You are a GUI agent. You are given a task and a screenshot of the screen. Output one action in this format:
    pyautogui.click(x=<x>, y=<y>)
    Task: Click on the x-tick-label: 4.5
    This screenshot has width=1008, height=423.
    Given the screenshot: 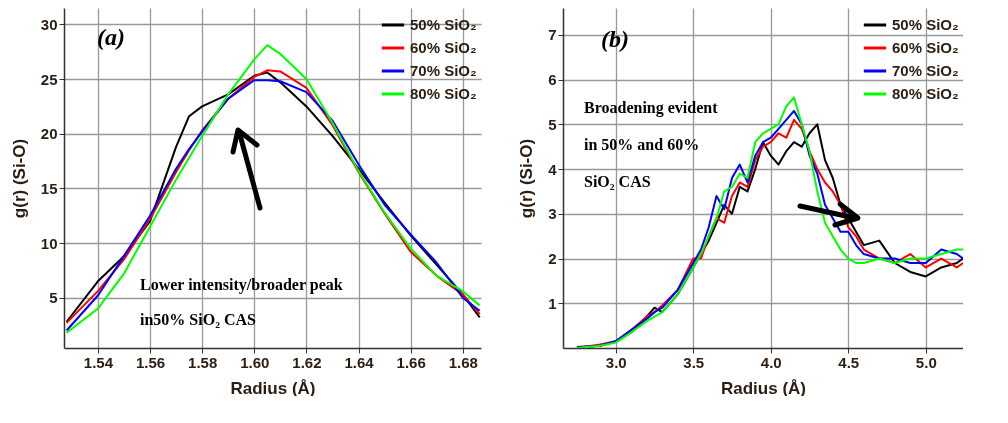 What is the action you would take?
    pyautogui.click(x=849, y=362)
    